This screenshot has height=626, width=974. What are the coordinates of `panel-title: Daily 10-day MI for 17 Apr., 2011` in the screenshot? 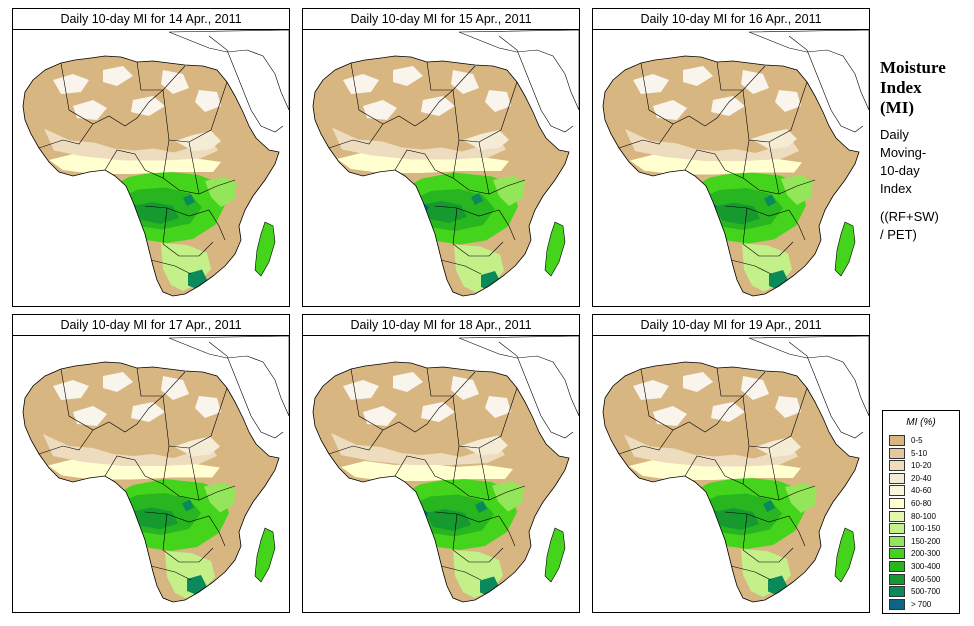 It's located at (151, 325).